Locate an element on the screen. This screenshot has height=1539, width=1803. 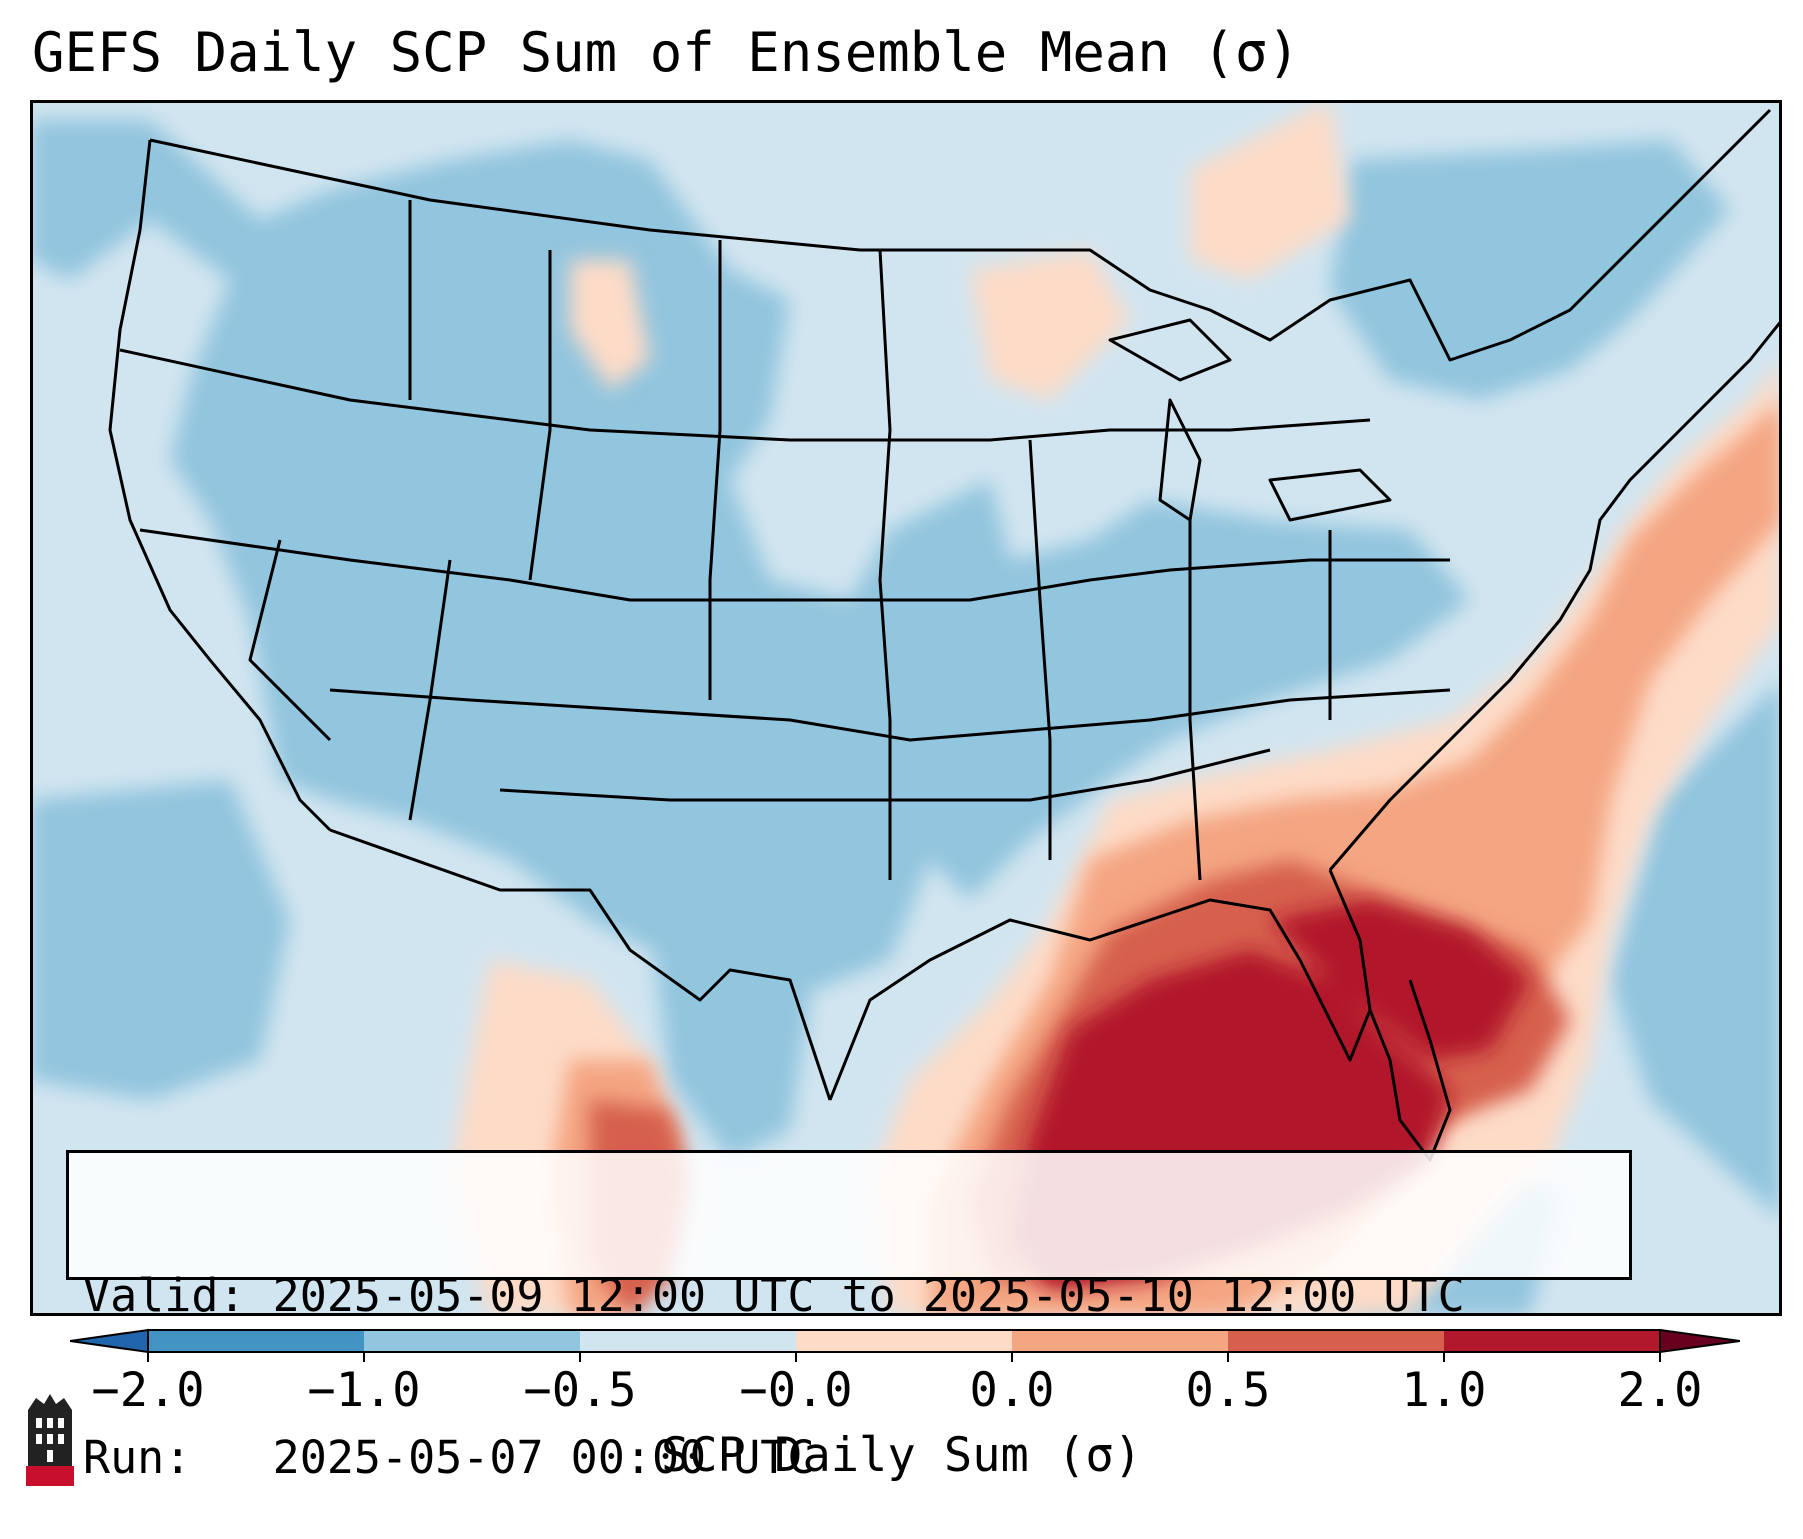
niu-logo is located at coordinates (50, 1440).